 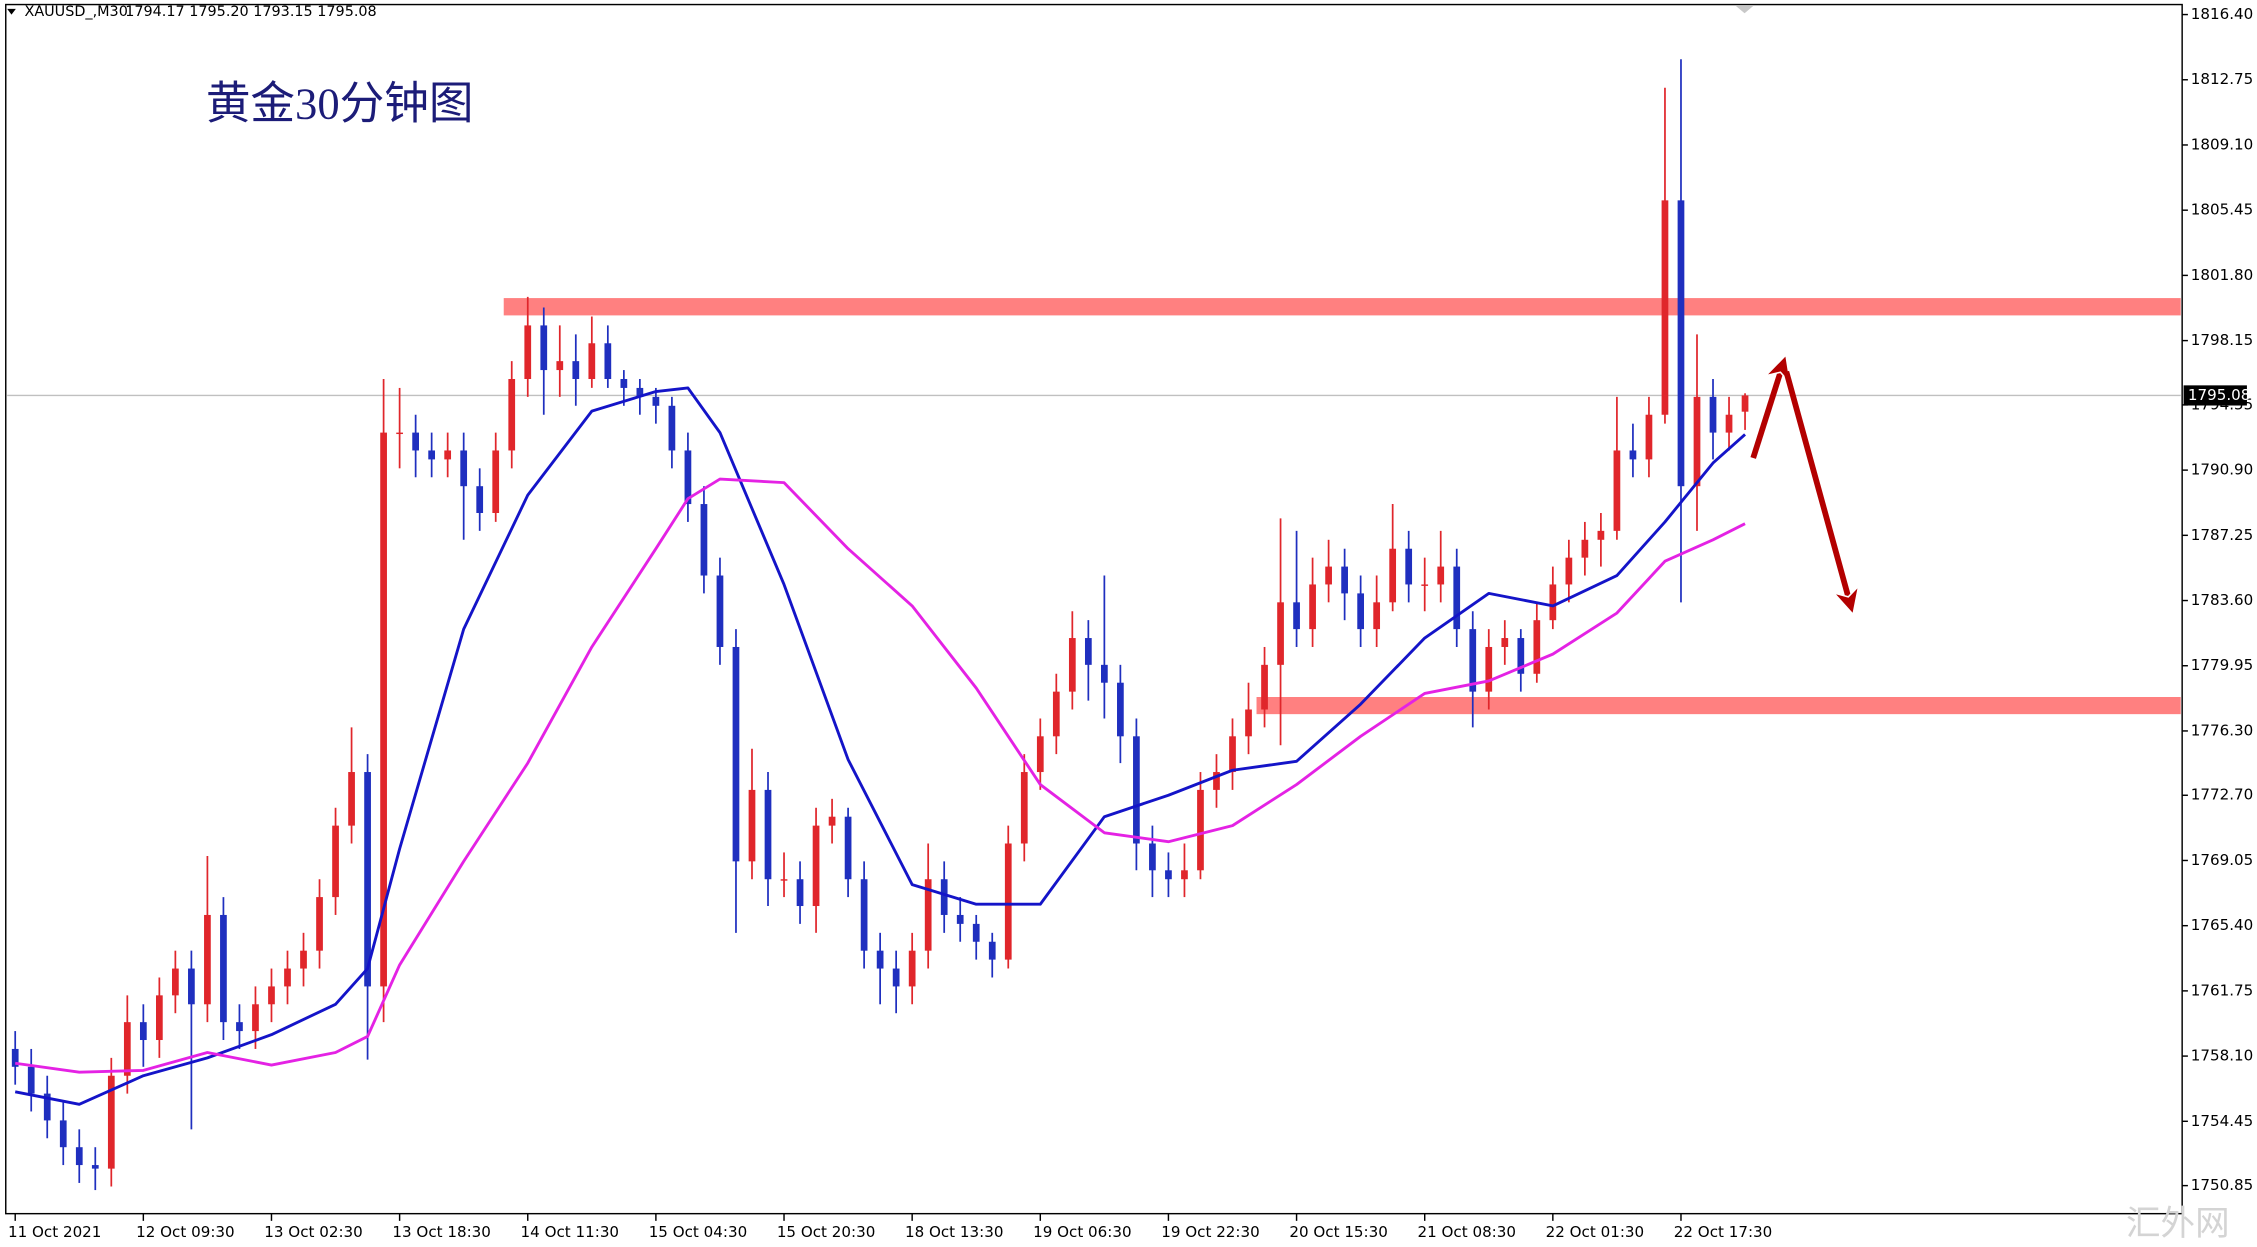 I want to click on y-tick-label: 1809.10, so click(x=2222, y=144).